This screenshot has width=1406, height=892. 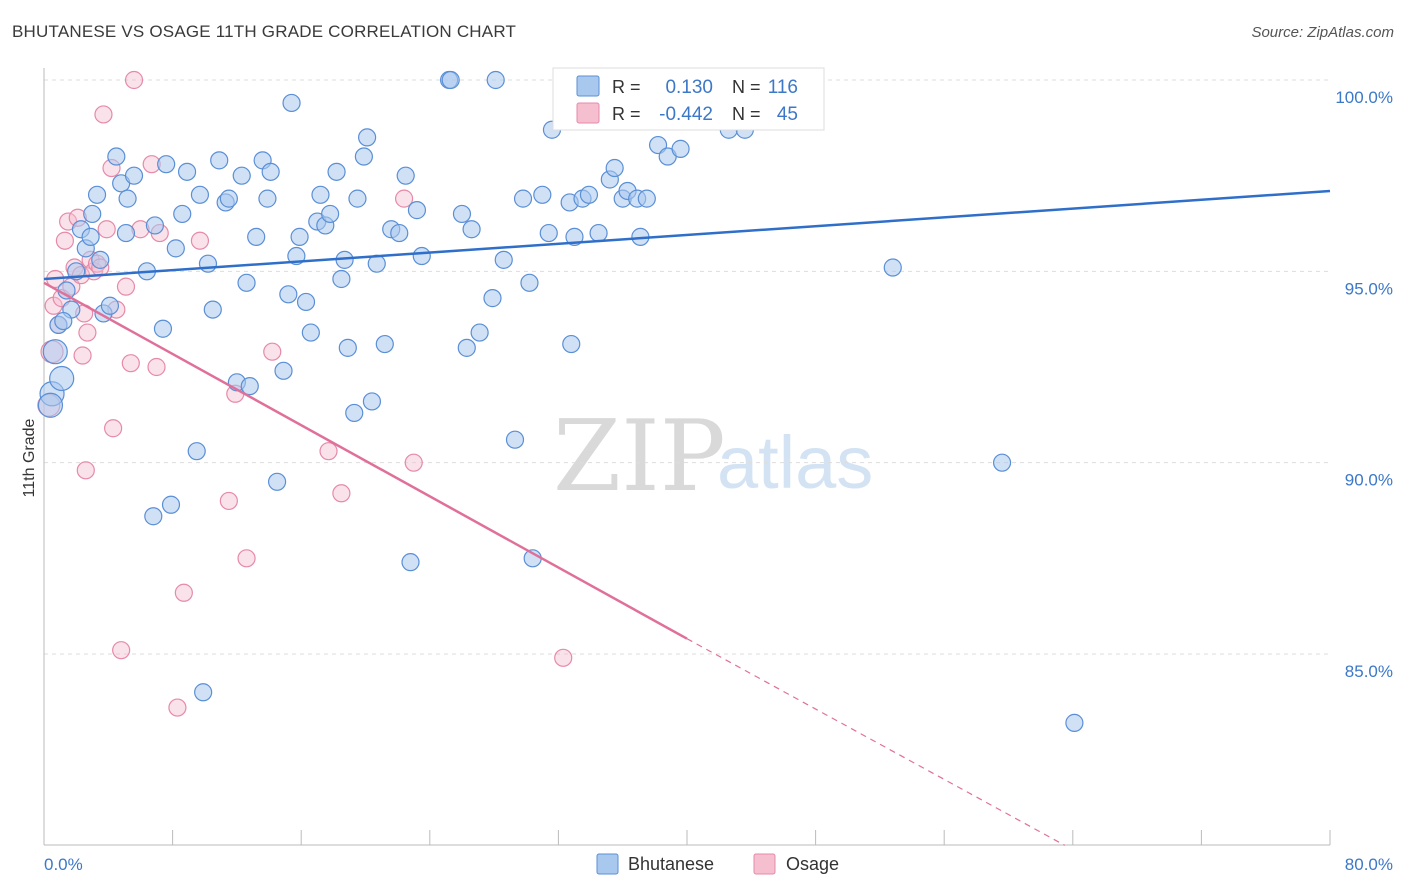 I want to click on watermark: ZIP atlas, so click(x=713, y=457).